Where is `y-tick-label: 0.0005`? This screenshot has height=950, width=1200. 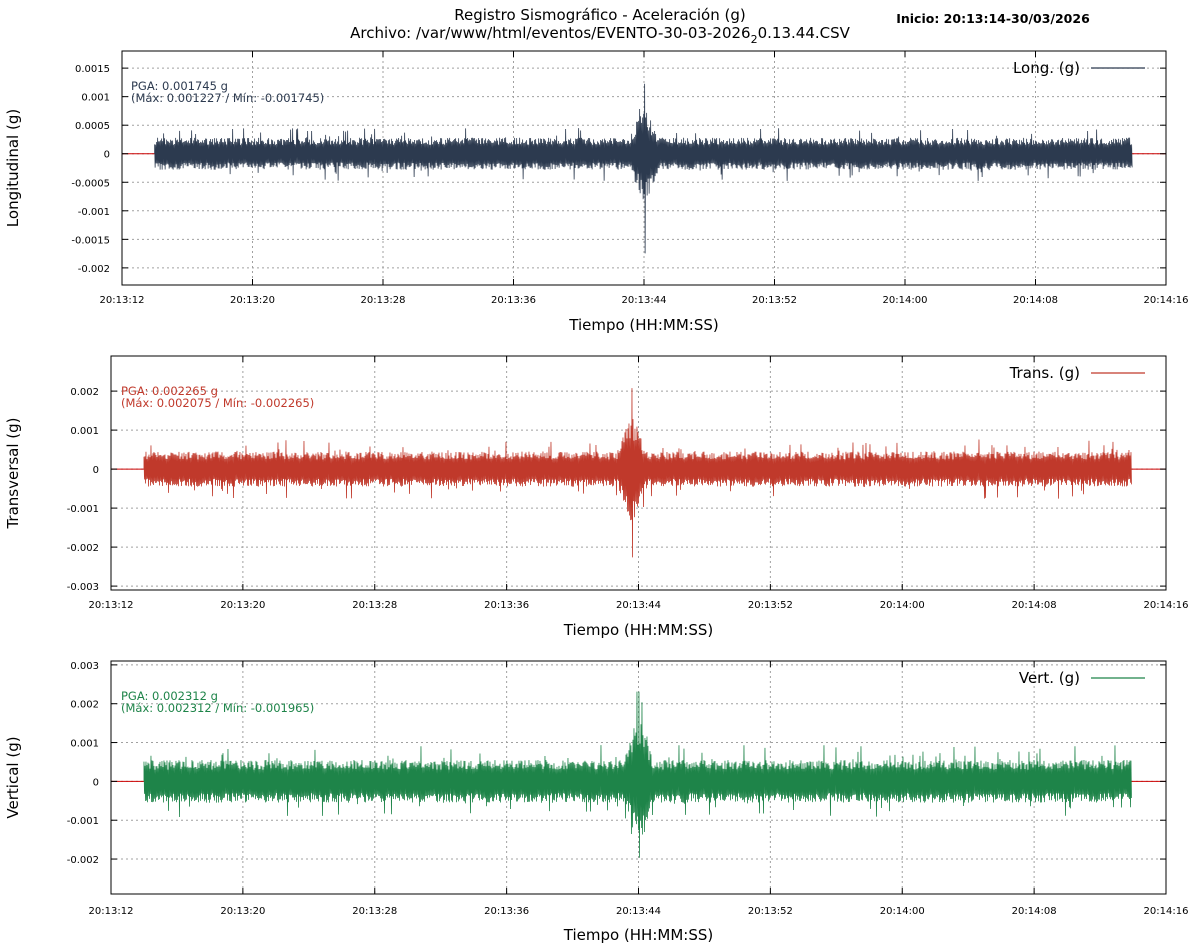 y-tick-label: 0.0005 is located at coordinates (92, 126).